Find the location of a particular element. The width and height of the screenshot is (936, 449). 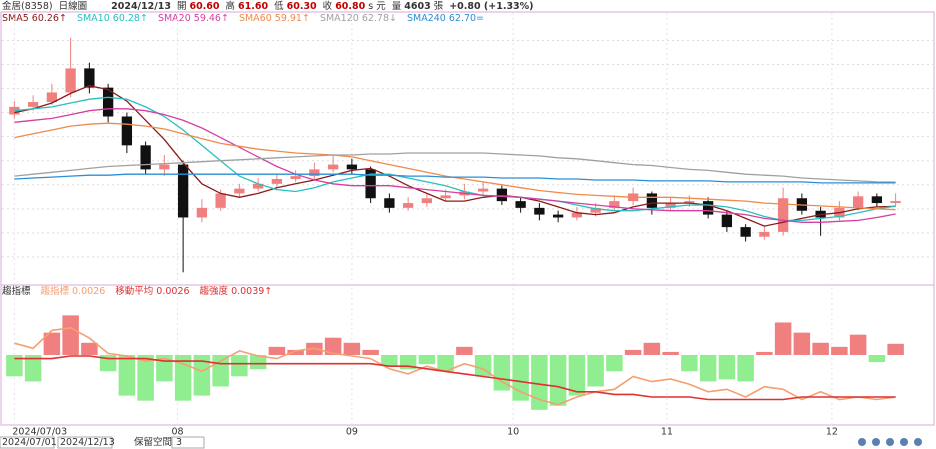

header-item: 低 is located at coordinates (279, 6).